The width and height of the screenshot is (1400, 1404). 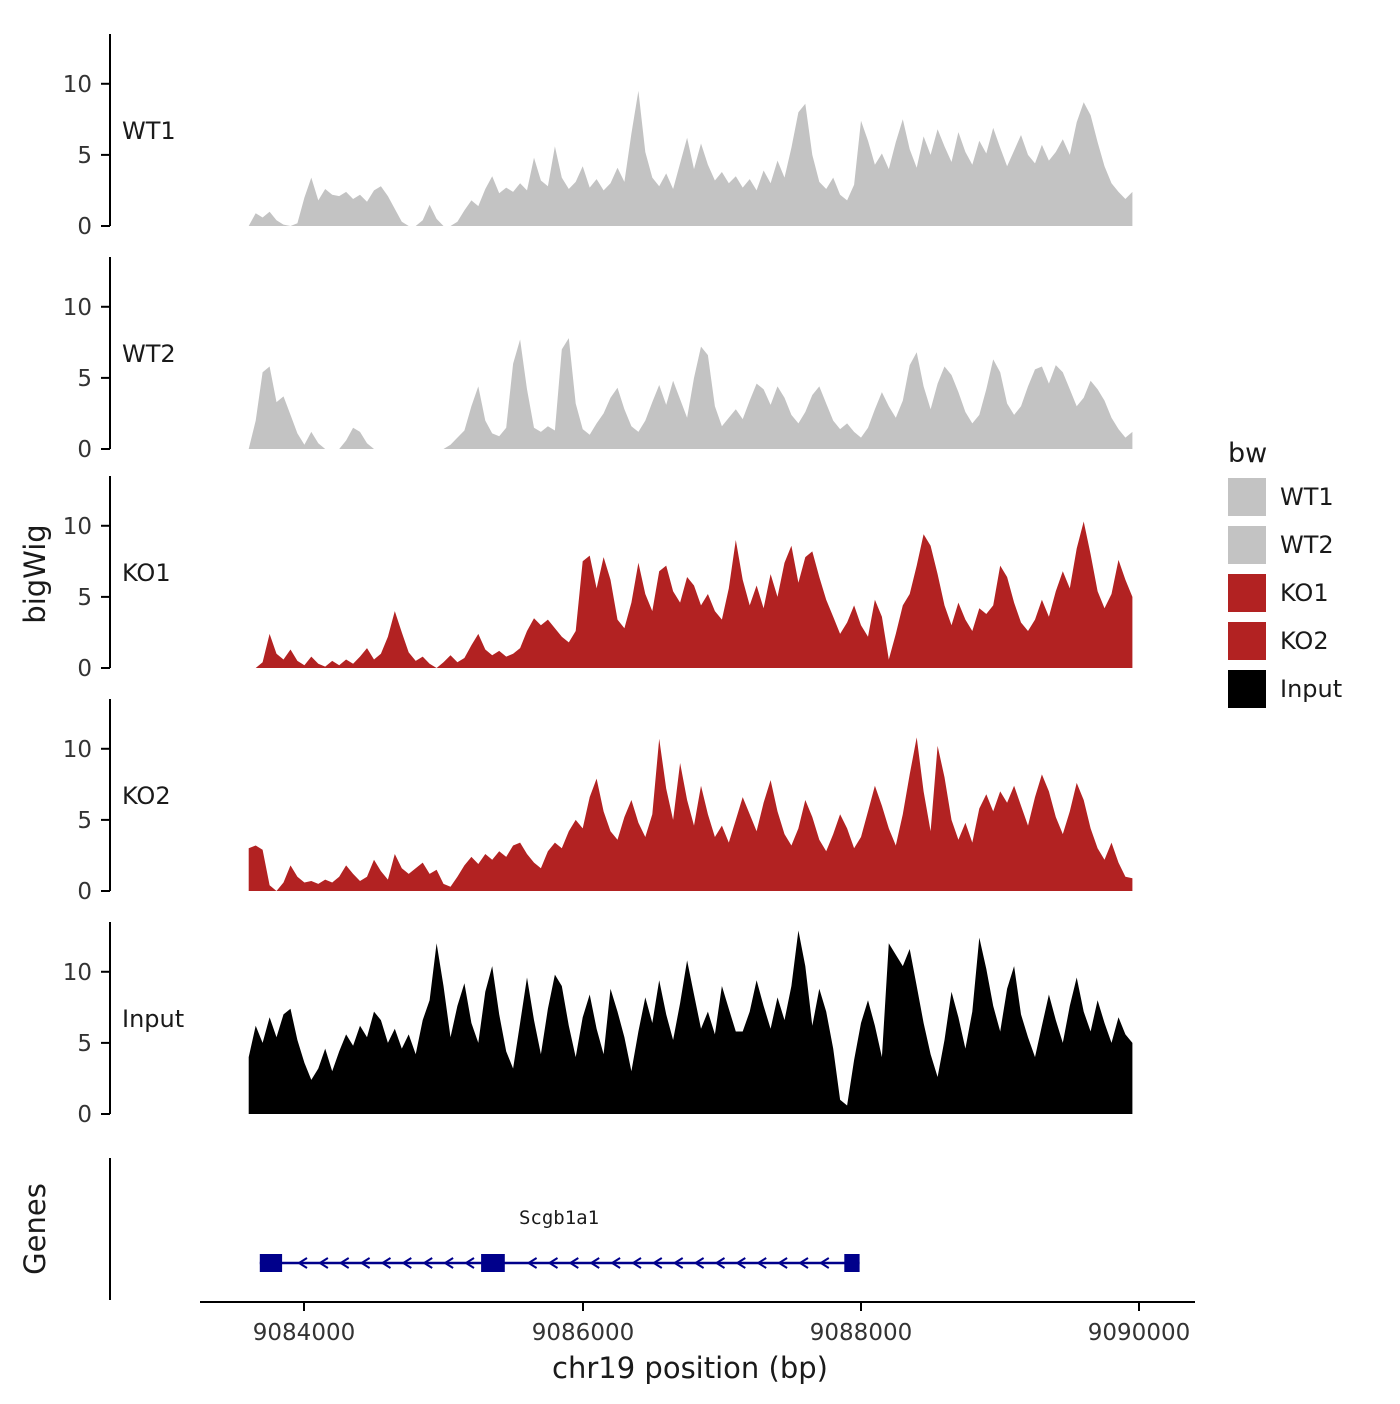 What do you see at coordinates (690, 1368) in the screenshot?
I see `x-axis-title: chr19 position (bp)` at bounding box center [690, 1368].